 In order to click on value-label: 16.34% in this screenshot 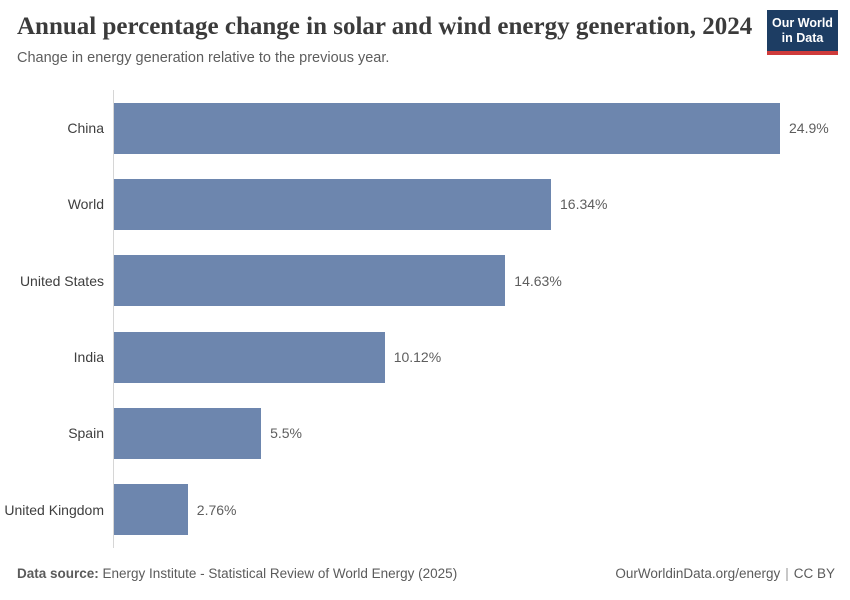, I will do `click(584, 204)`.